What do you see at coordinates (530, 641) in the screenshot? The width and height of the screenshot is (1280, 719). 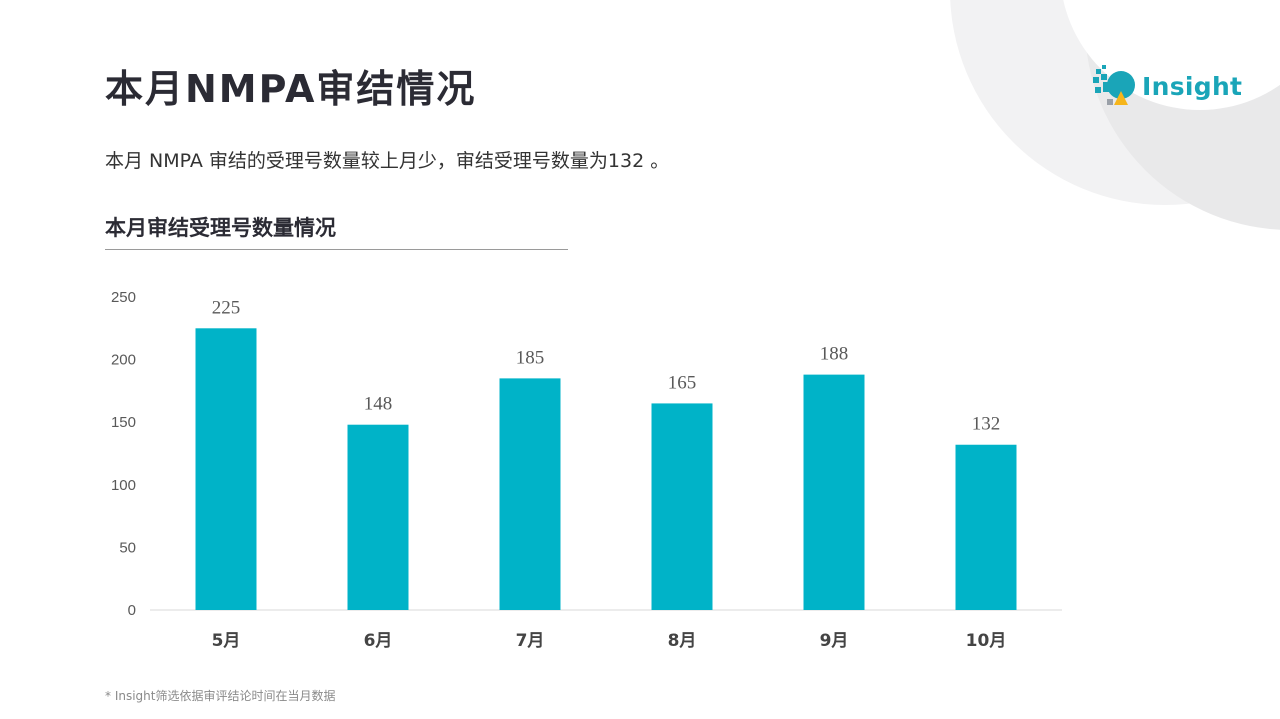 I see `x-tick-label: 7月` at bounding box center [530, 641].